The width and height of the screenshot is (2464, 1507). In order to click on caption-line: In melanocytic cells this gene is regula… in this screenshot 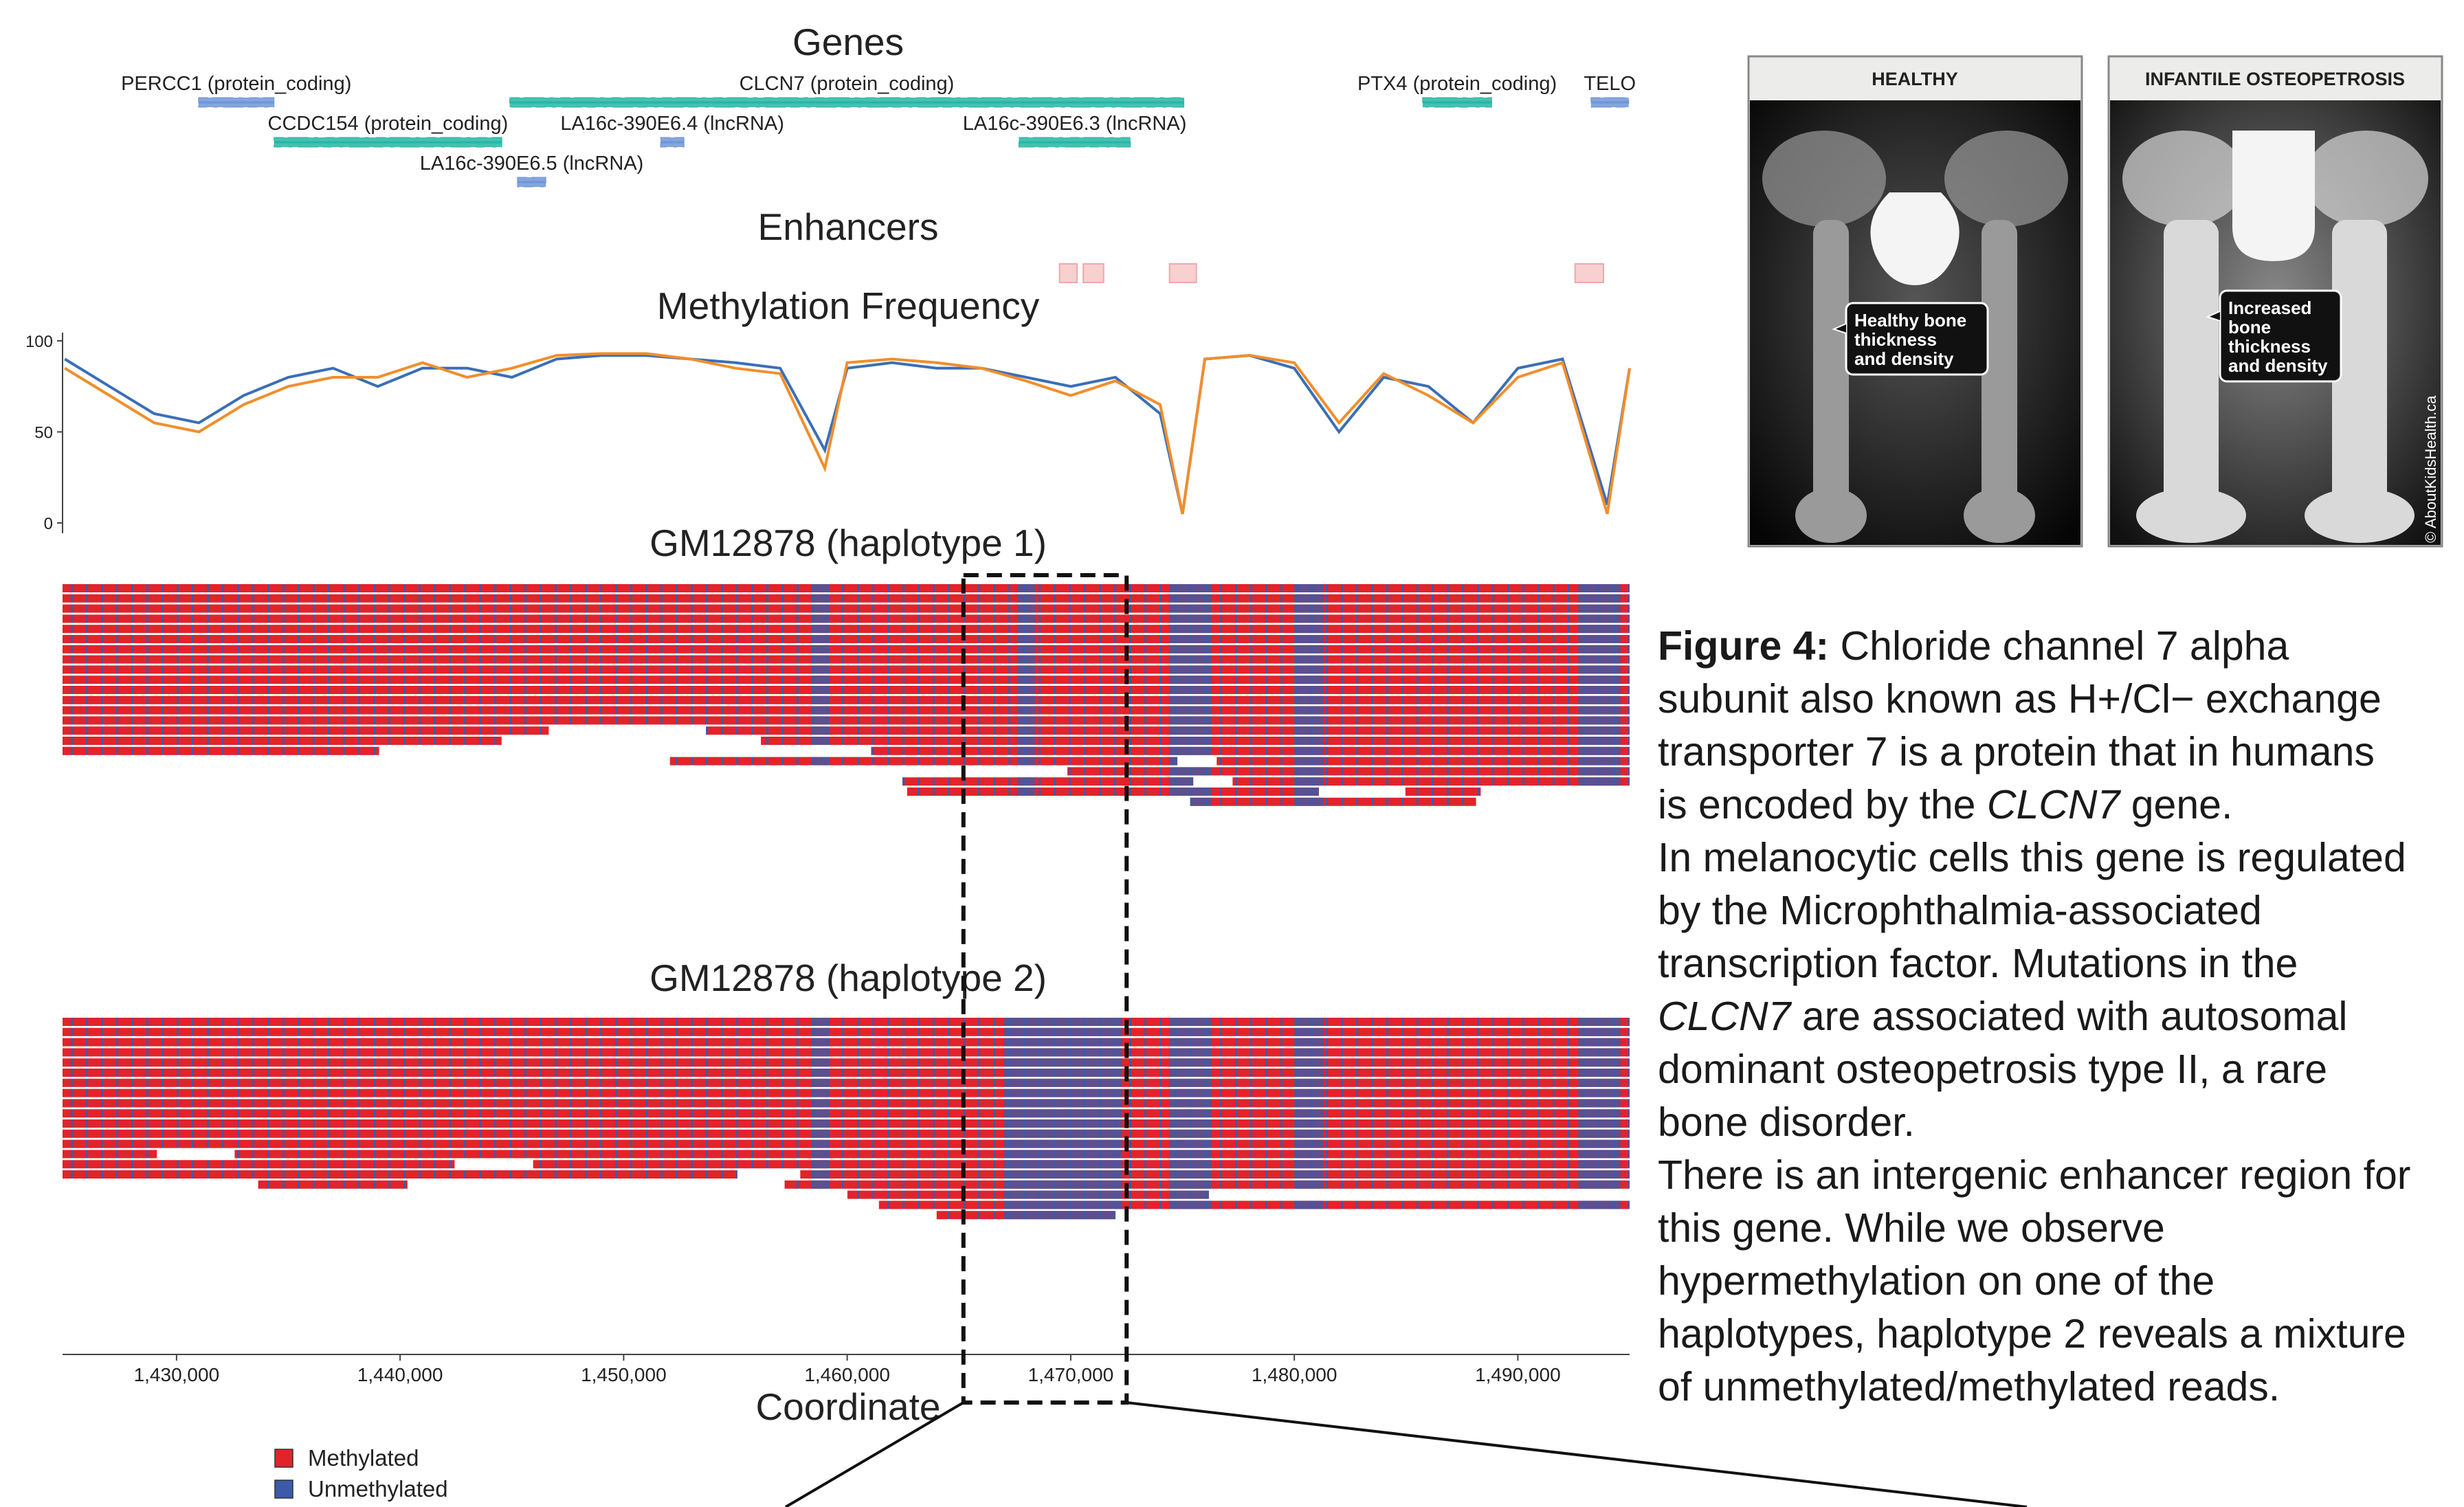, I will do `click(2032, 857)`.